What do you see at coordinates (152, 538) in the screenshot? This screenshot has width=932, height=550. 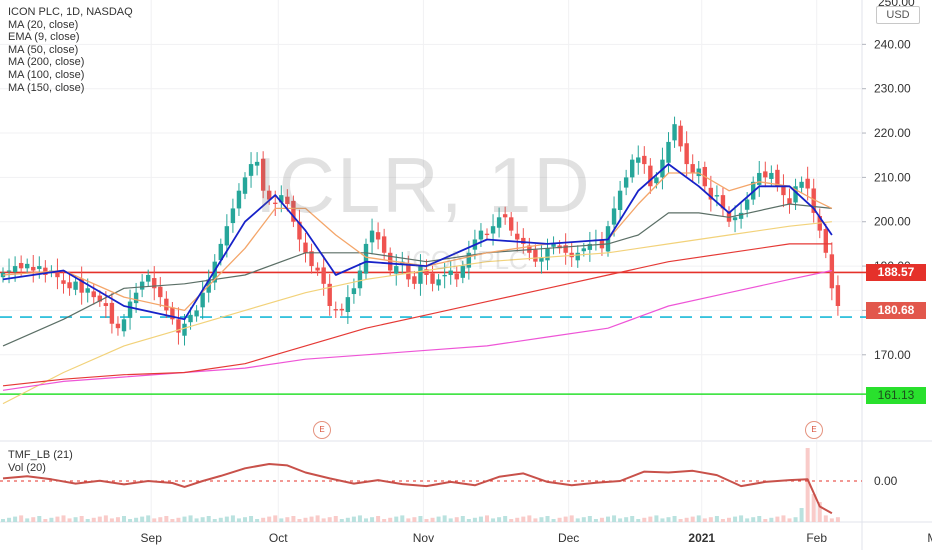 I see `x-tick-label: Sep` at bounding box center [152, 538].